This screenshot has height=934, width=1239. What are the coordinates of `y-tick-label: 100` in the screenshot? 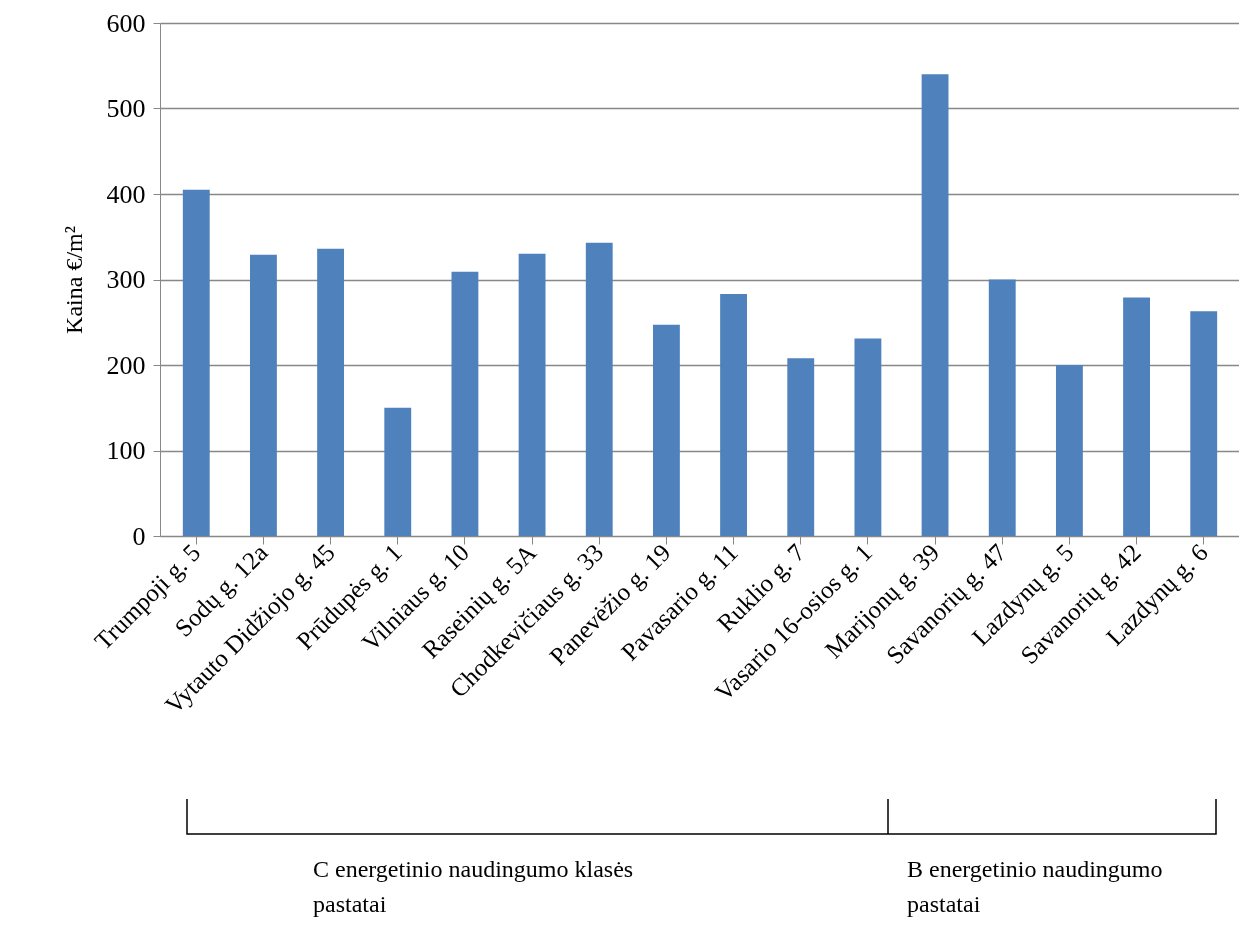 It's located at (126, 450).